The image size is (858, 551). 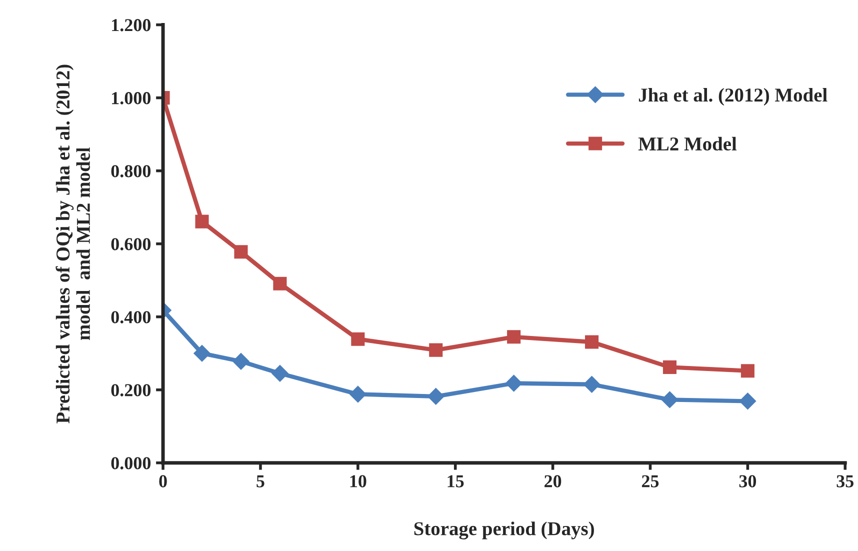 I want to click on y-axis-title: Predicted values of OQi by Jha et al. (2012) model and ML2 model, so click(x=73, y=244).